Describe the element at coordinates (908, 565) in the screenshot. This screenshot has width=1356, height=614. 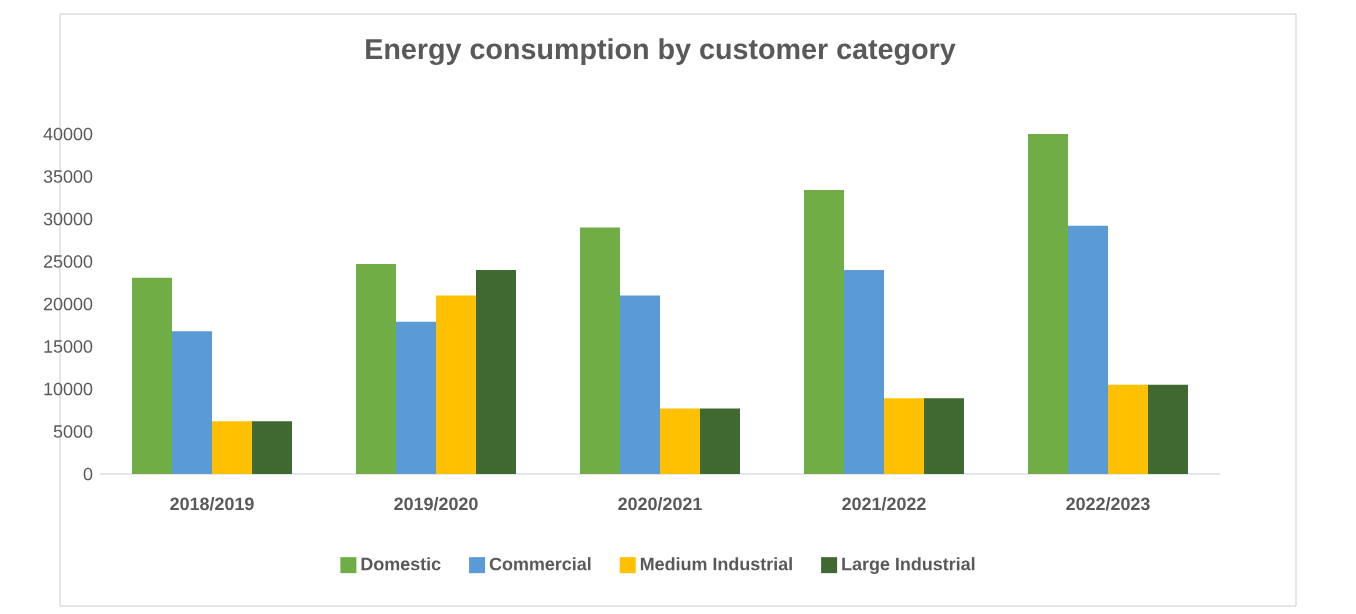
I see `legend-label: Large Industrial` at that location.